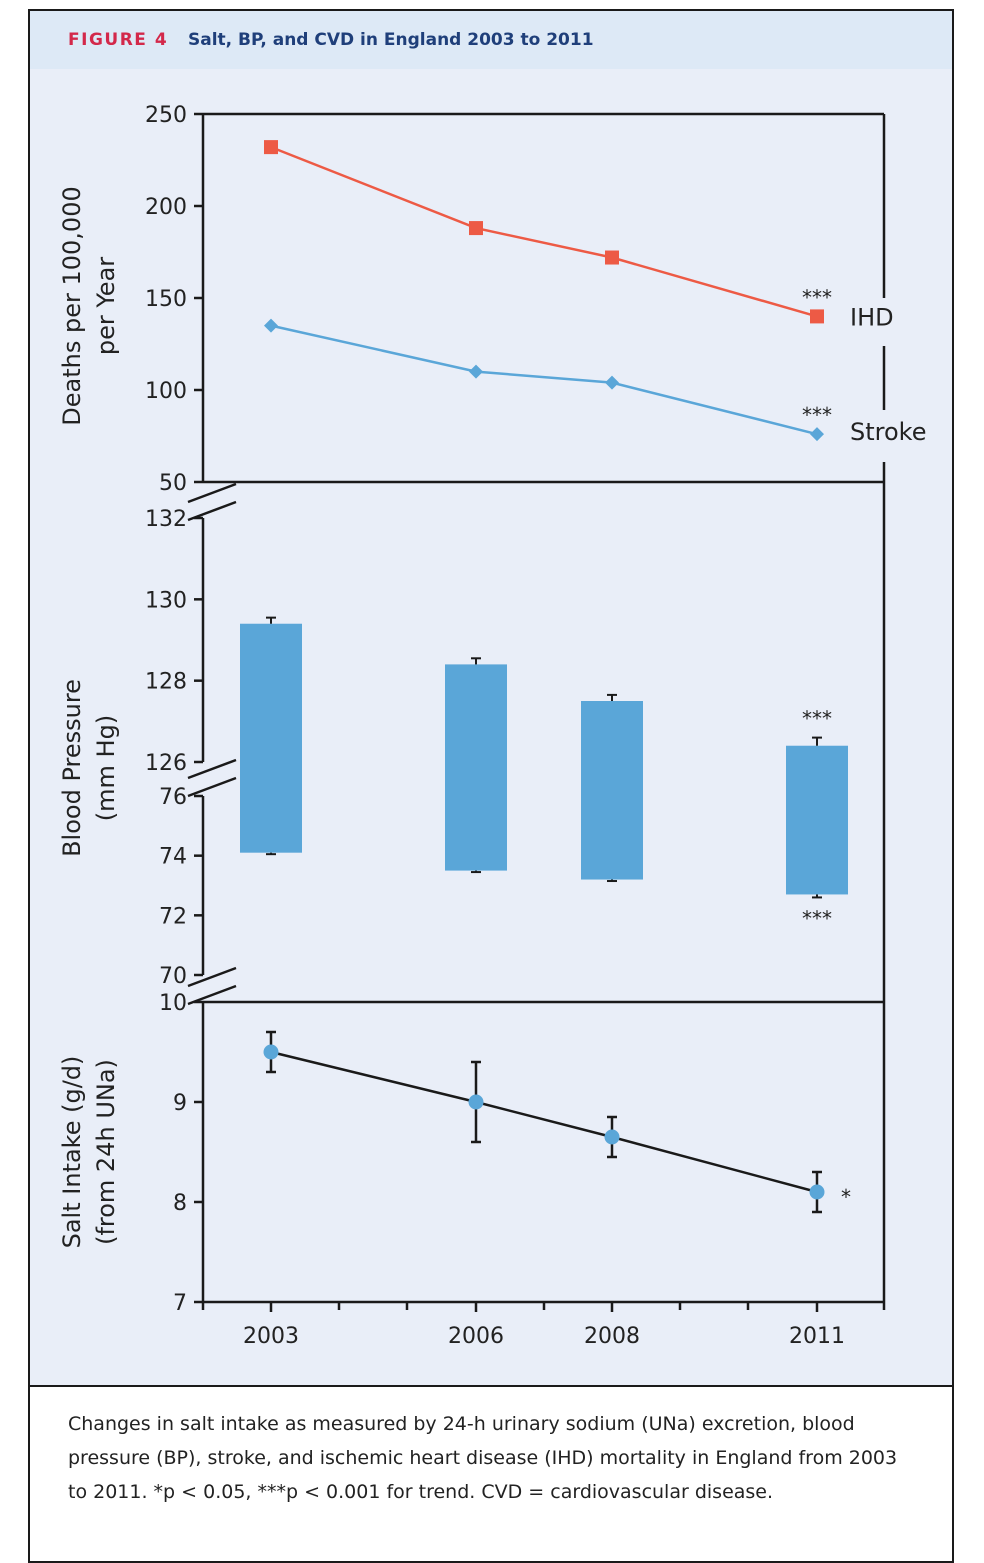 The width and height of the screenshot is (984, 1563). What do you see at coordinates (72, 1152) in the screenshot?
I see `ylabel-salt-line-0: Salt Intake (g/d)` at bounding box center [72, 1152].